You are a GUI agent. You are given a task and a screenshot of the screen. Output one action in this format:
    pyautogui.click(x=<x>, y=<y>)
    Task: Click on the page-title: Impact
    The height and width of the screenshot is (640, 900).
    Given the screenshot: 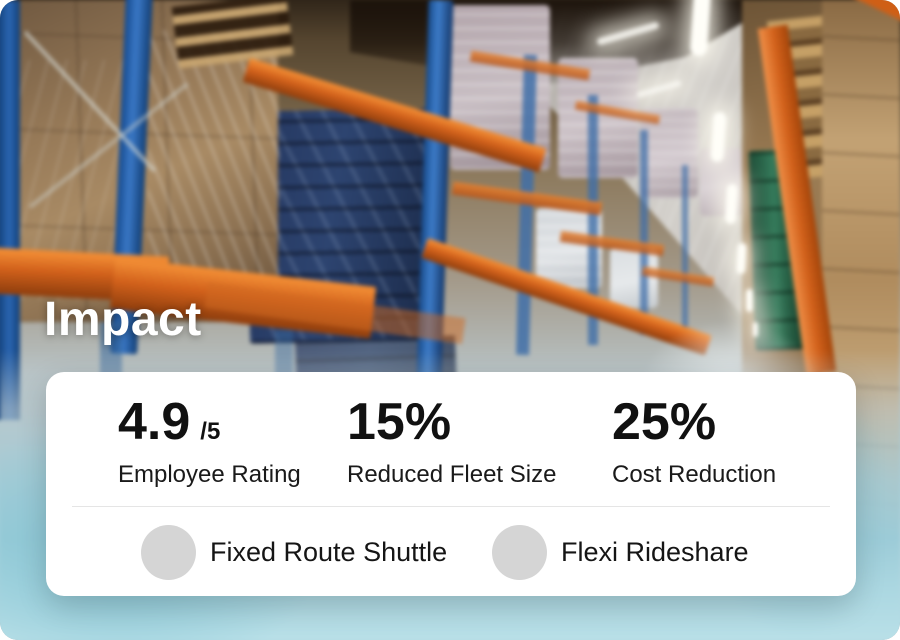 What is the action you would take?
    pyautogui.click(x=123, y=319)
    